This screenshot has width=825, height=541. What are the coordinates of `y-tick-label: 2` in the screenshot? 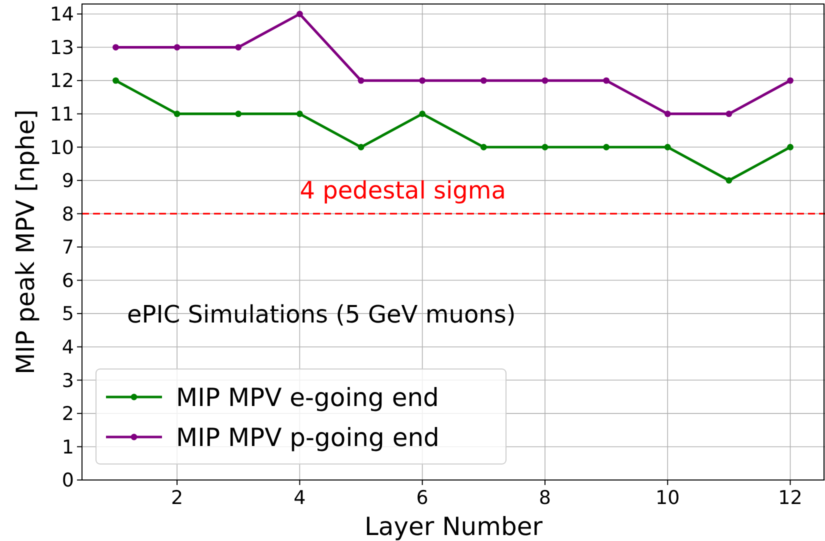 It's located at (68, 414).